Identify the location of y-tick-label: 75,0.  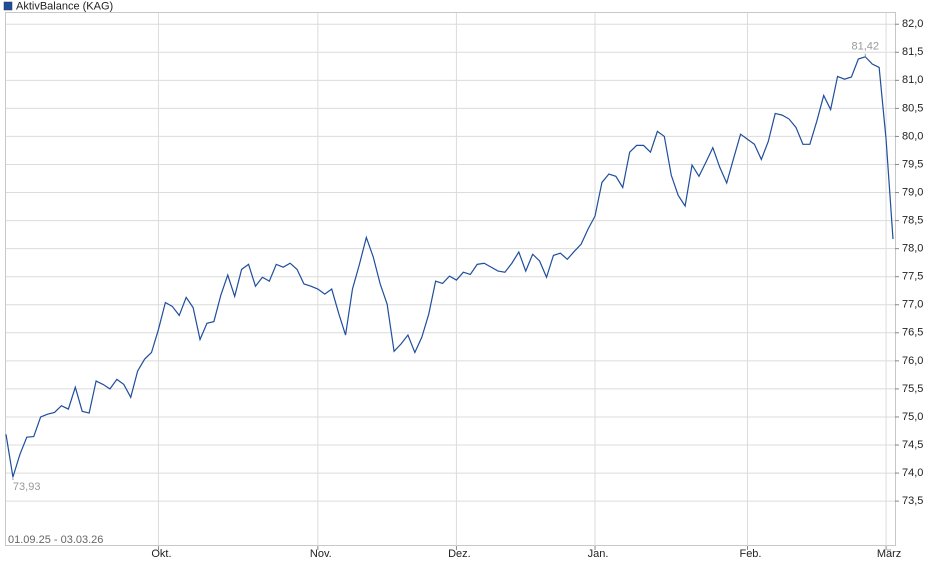
(912, 417).